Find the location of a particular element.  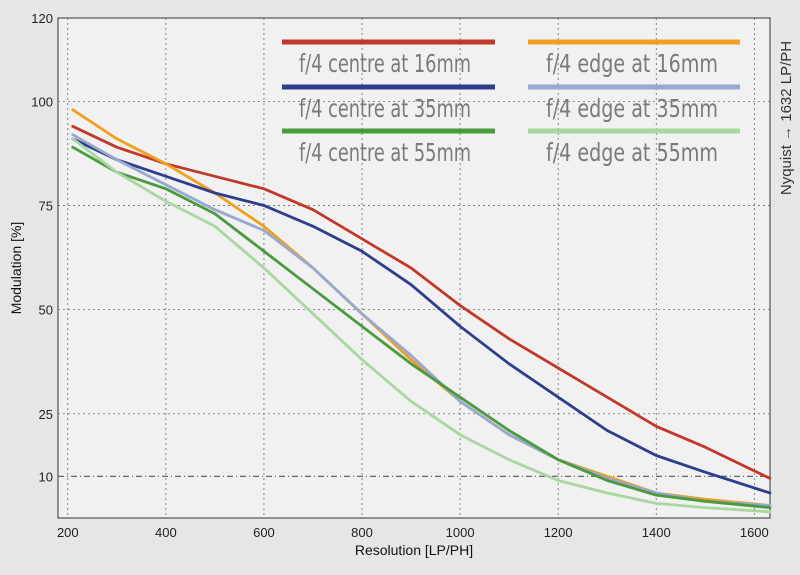

y-tick-labels: 10 25 50 75 100 120 is located at coordinates (42, 247).